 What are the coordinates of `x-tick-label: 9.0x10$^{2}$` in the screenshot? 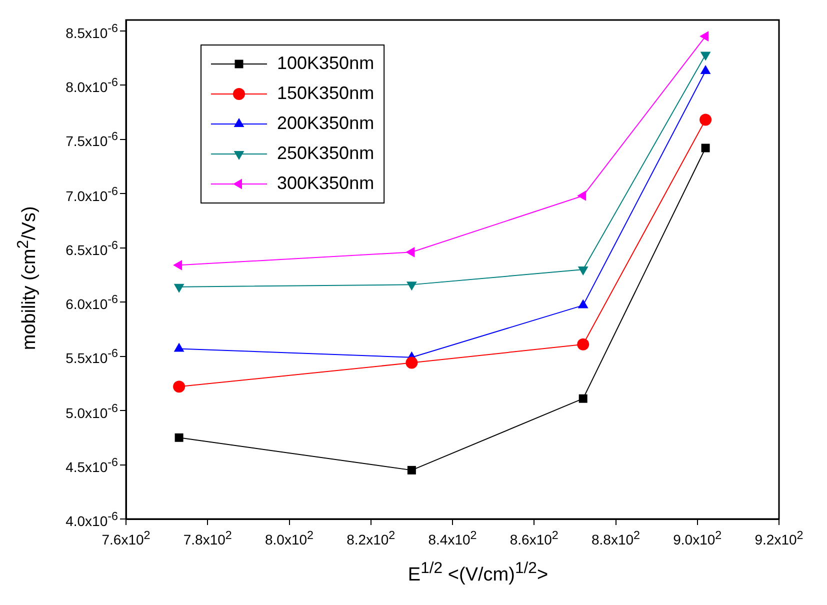 It's located at (697, 538).